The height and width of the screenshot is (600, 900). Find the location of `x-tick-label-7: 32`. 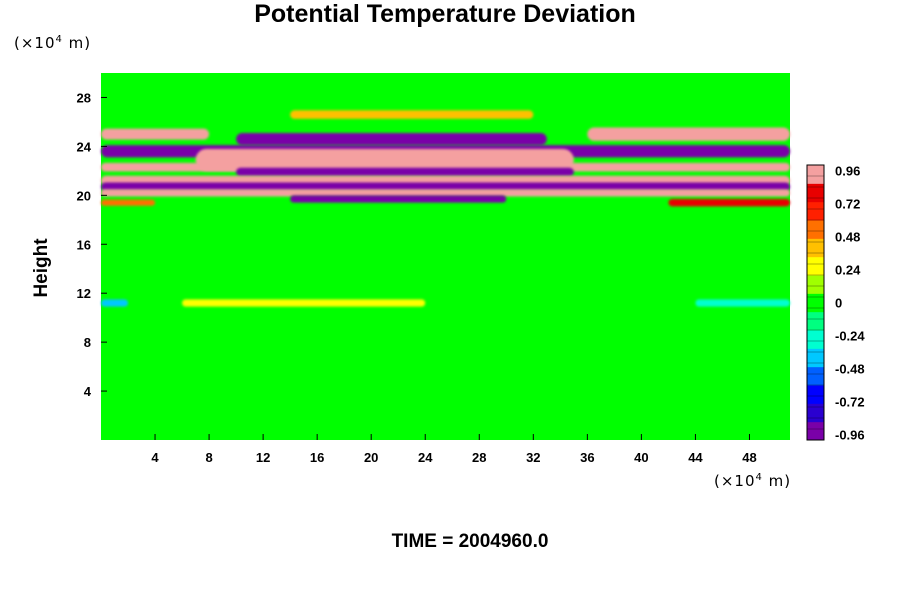

x-tick-label-7: 32 is located at coordinates (533, 457).